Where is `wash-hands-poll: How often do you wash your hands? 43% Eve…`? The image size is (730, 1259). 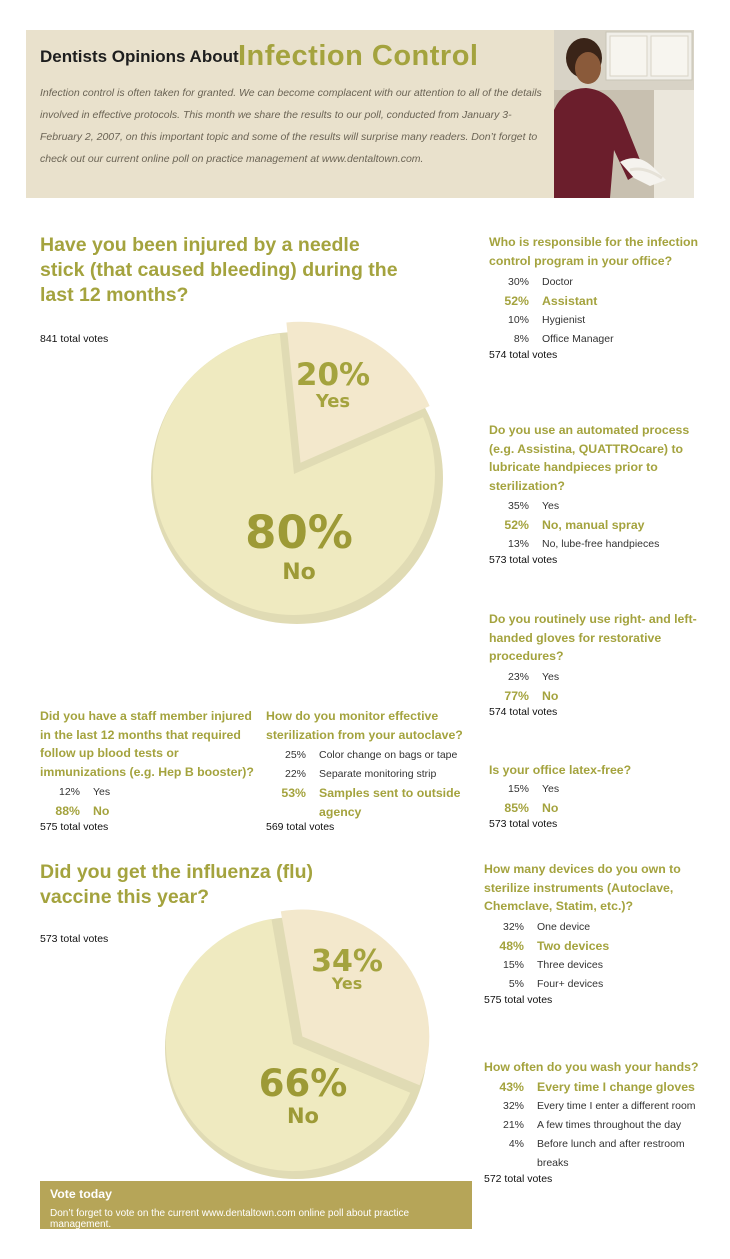
wash-hands-poll: How often do you wash your hands? 43% Eve… is located at coordinates (596, 1121).